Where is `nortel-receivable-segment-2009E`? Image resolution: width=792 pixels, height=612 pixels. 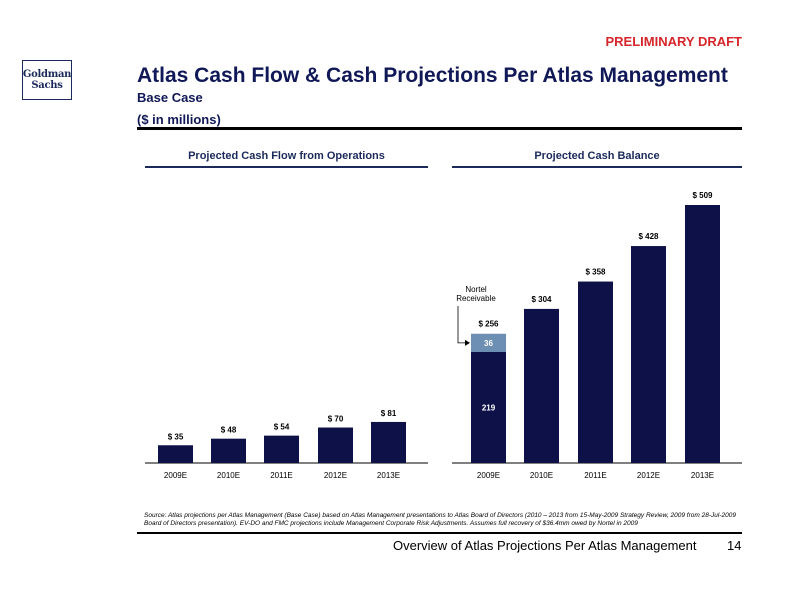 nortel-receivable-segment-2009E is located at coordinates (488, 342).